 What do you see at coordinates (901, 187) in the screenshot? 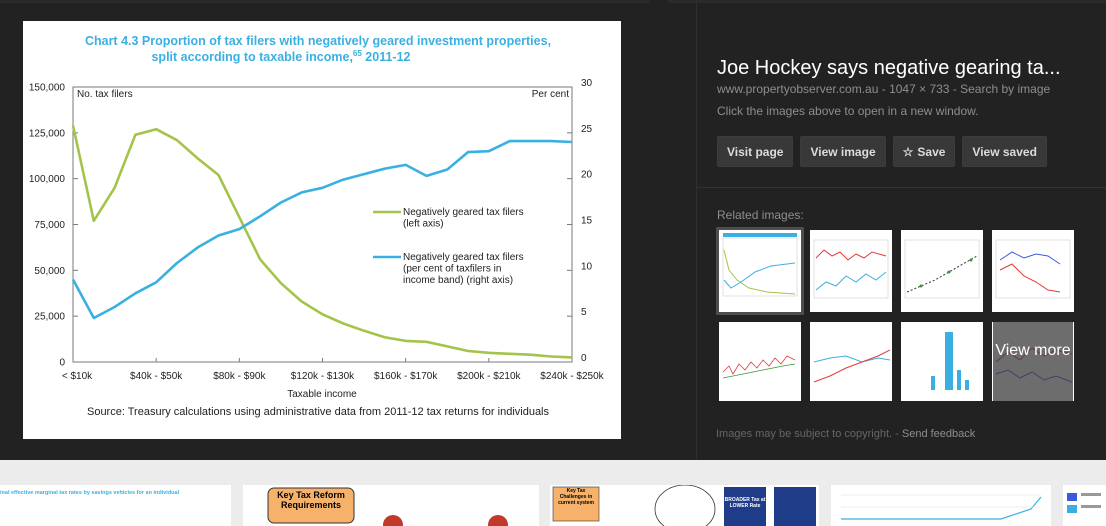
I see `sidebar-divider` at bounding box center [901, 187].